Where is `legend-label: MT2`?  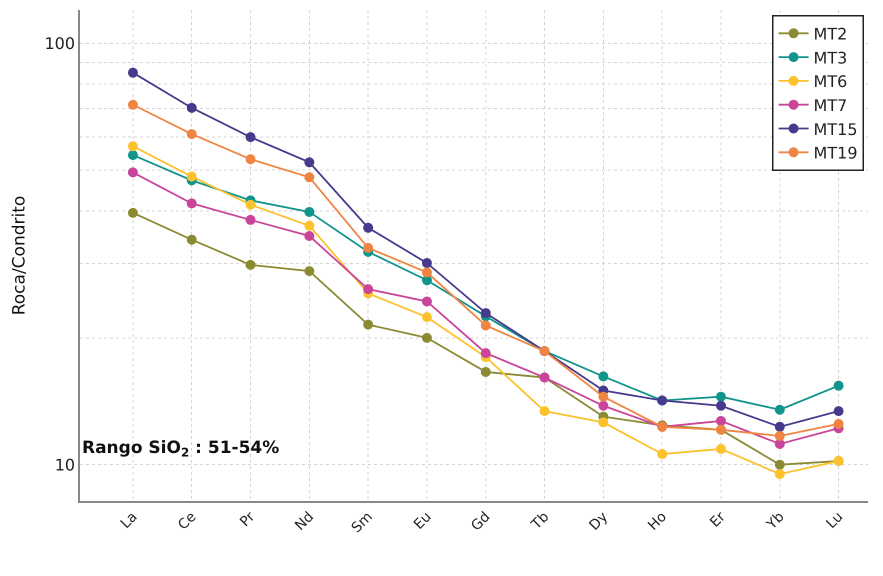 legend-label: MT2 is located at coordinates (831, 34).